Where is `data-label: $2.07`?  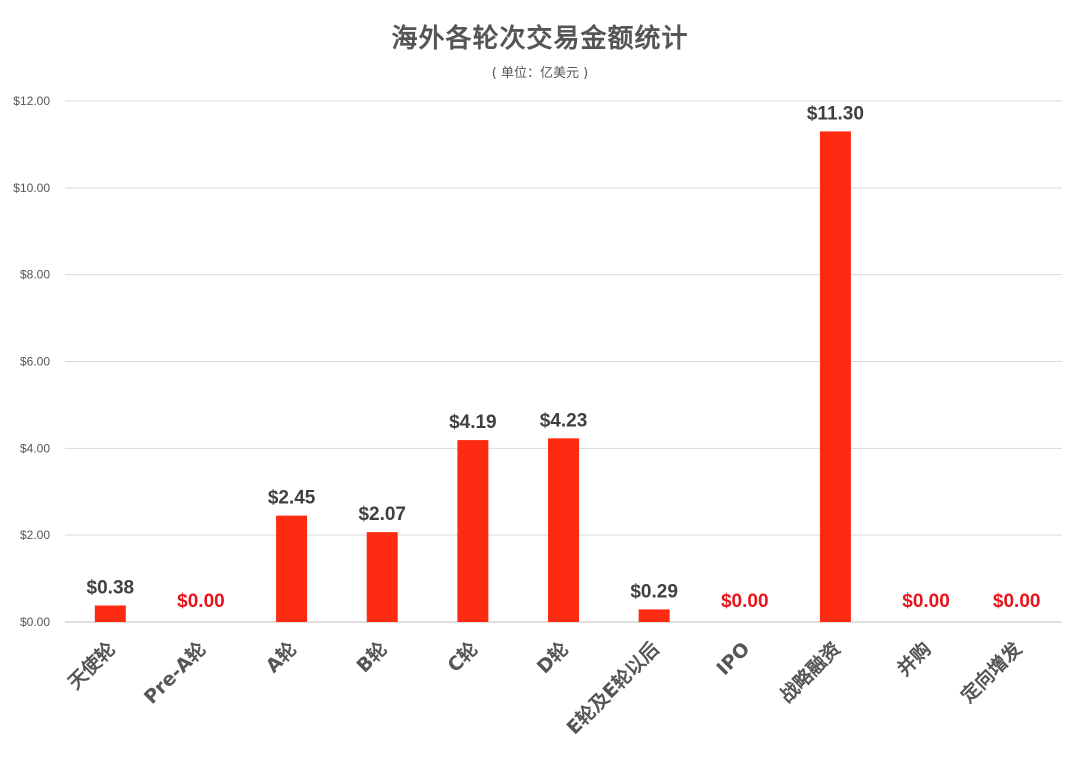 data-label: $2.07 is located at coordinates (382, 514).